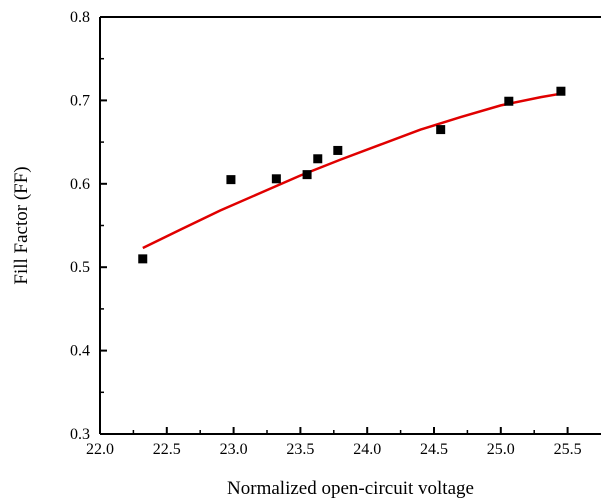 The height and width of the screenshot is (502, 601). What do you see at coordinates (80, 351) in the screenshot?
I see `y-tick-label: 0.4` at bounding box center [80, 351].